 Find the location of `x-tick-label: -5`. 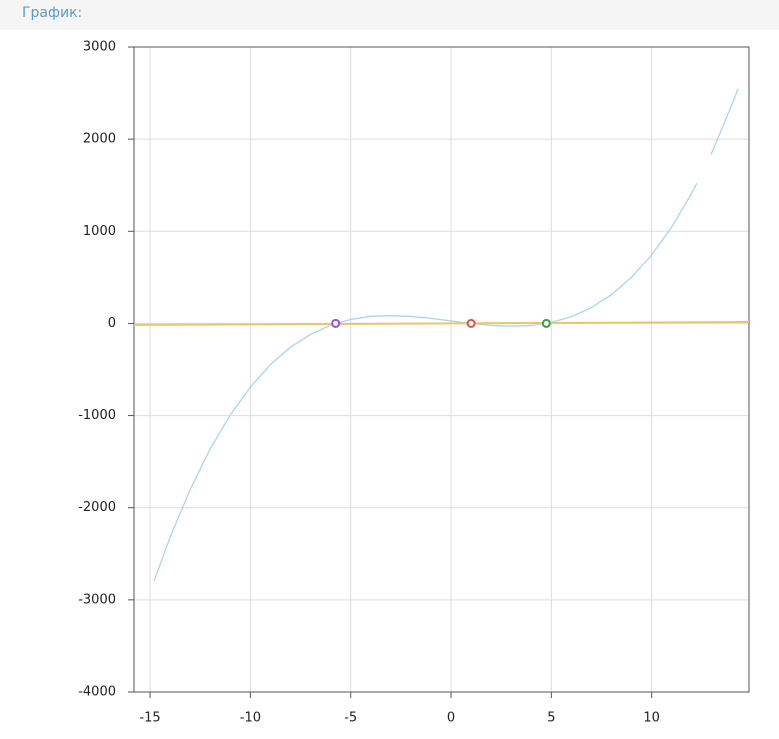

x-tick-label: -5 is located at coordinates (350, 718).